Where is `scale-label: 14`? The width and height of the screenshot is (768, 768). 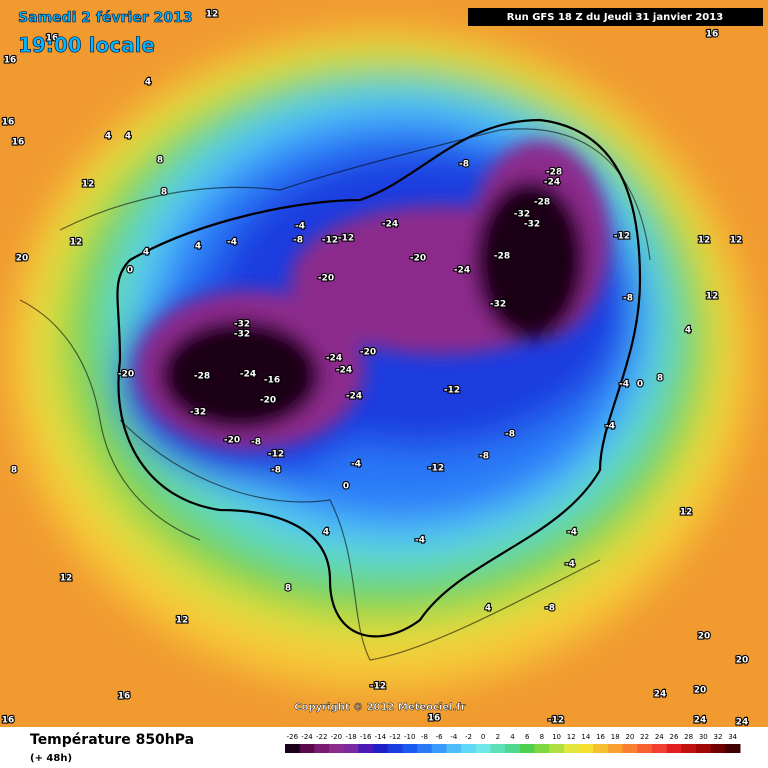 scale-label: 14 is located at coordinates (585, 737).